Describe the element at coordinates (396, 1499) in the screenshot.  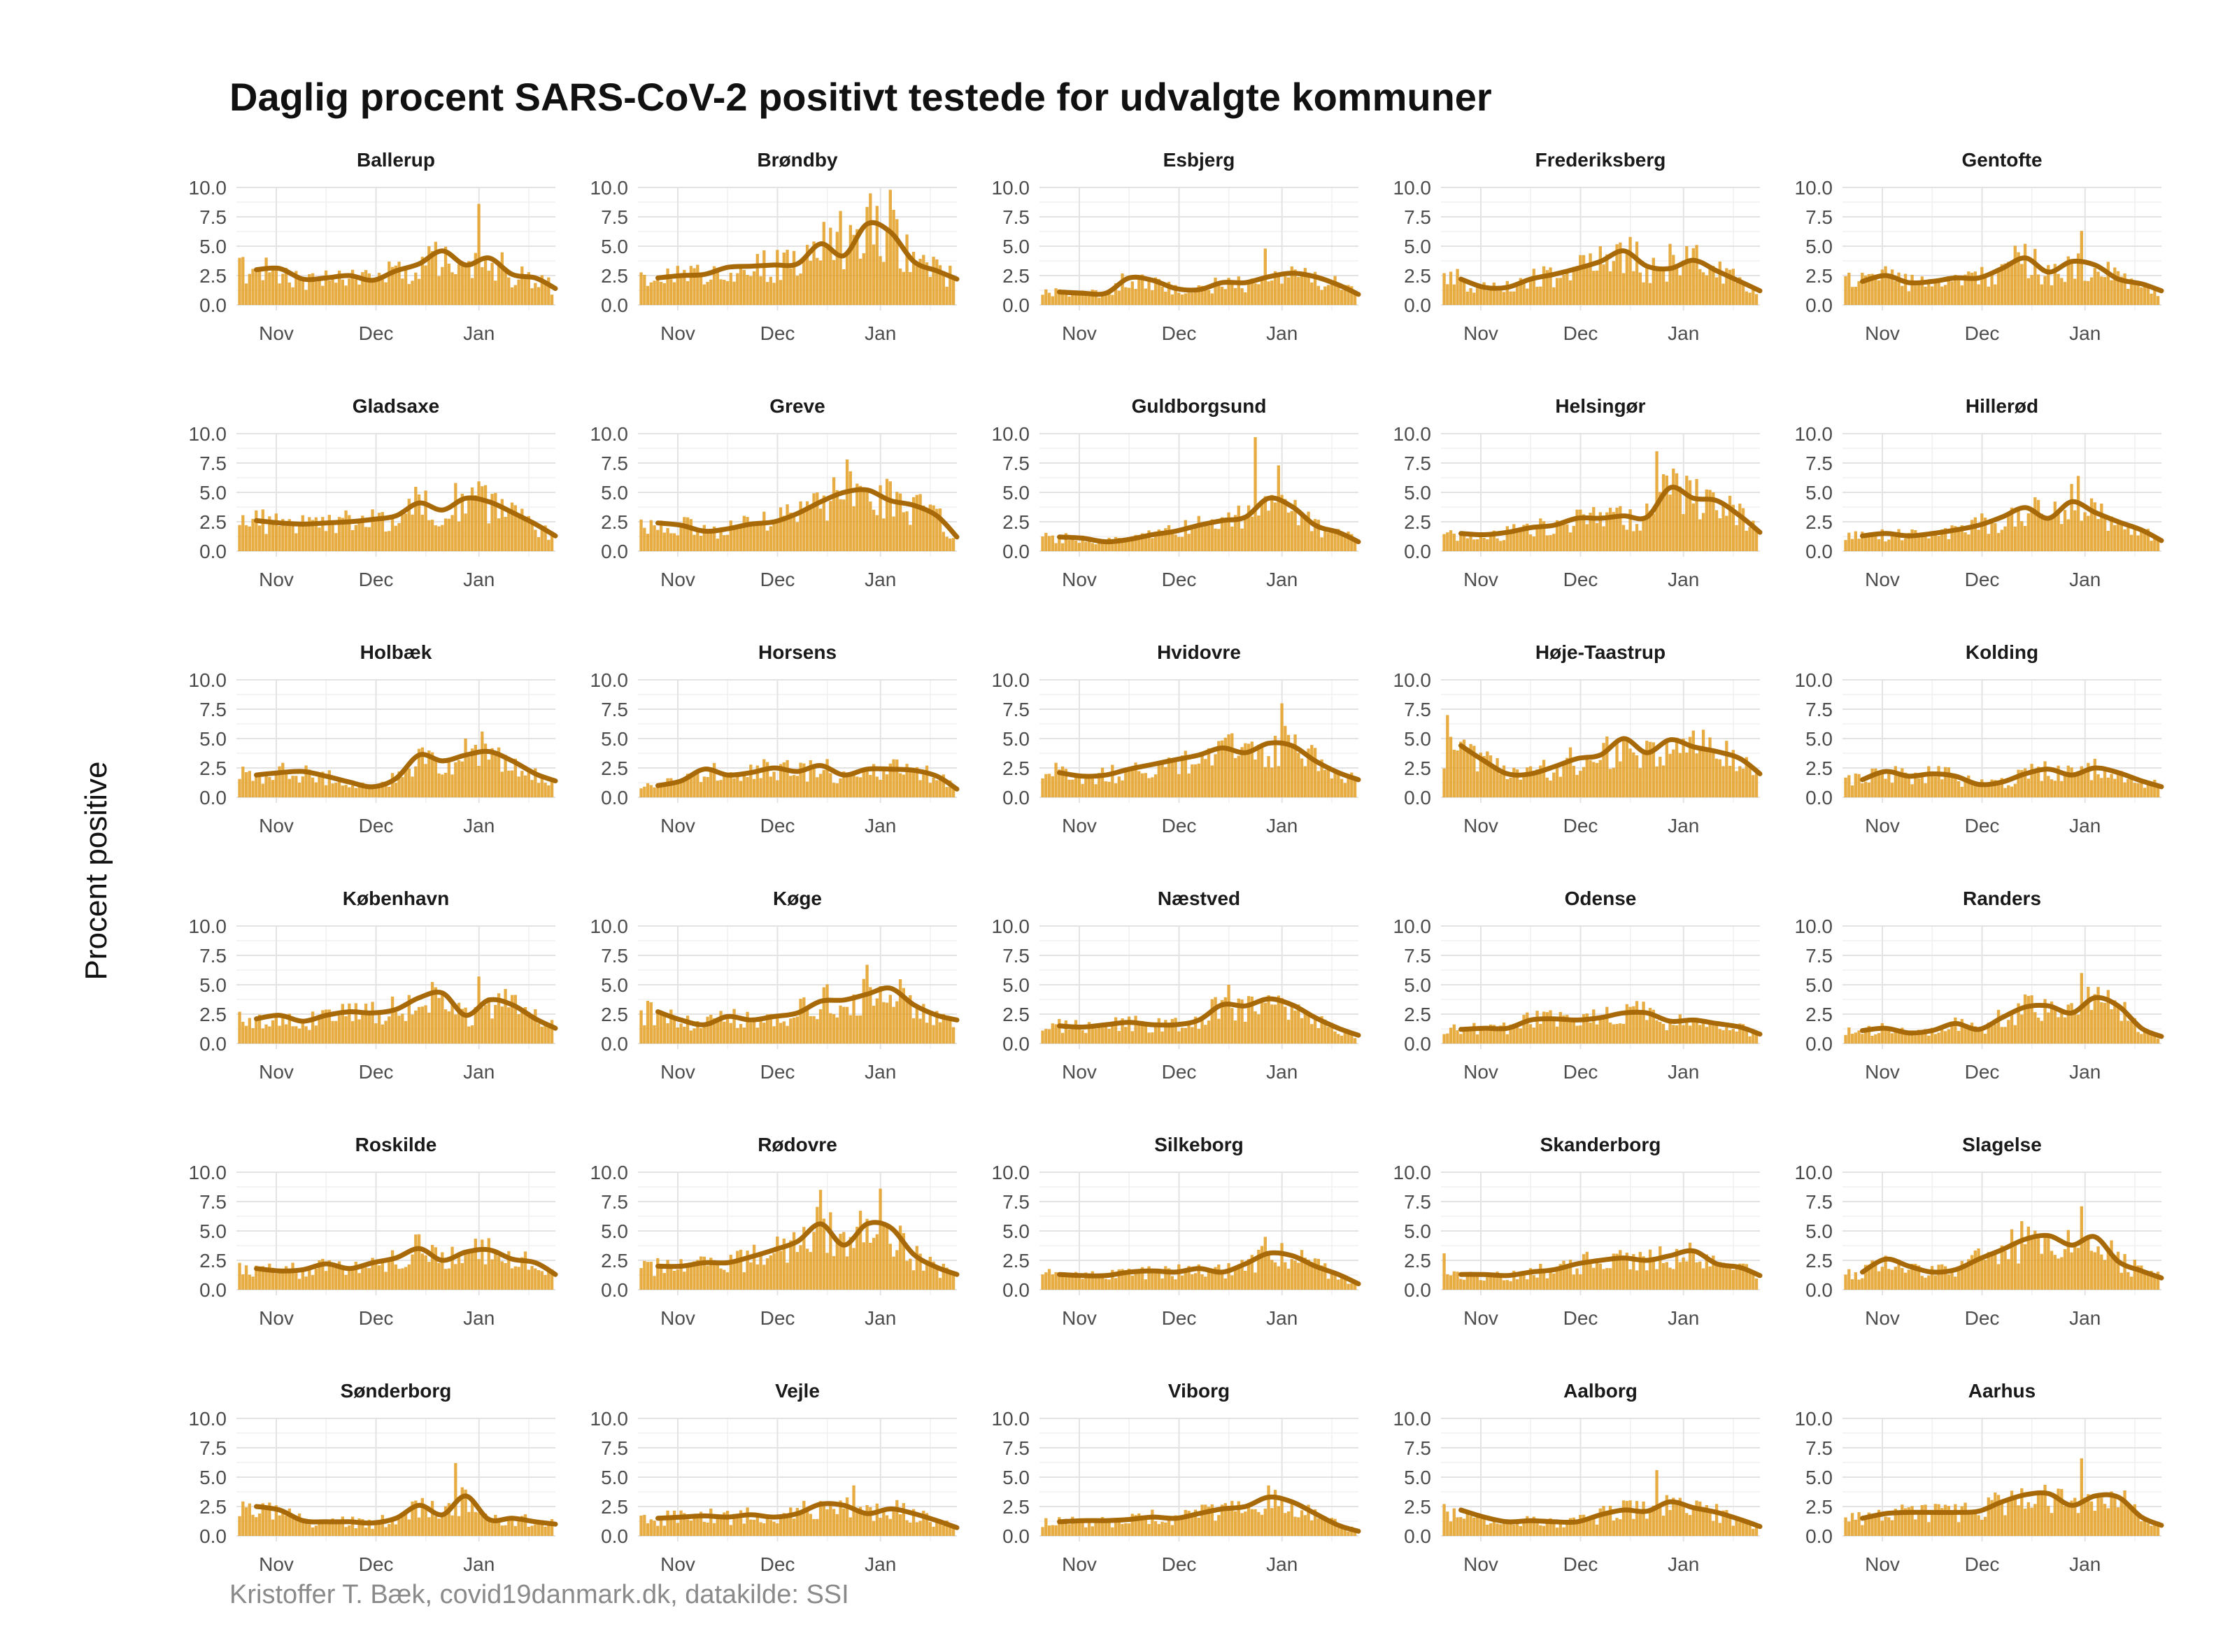
I see `bar-series` at that location.